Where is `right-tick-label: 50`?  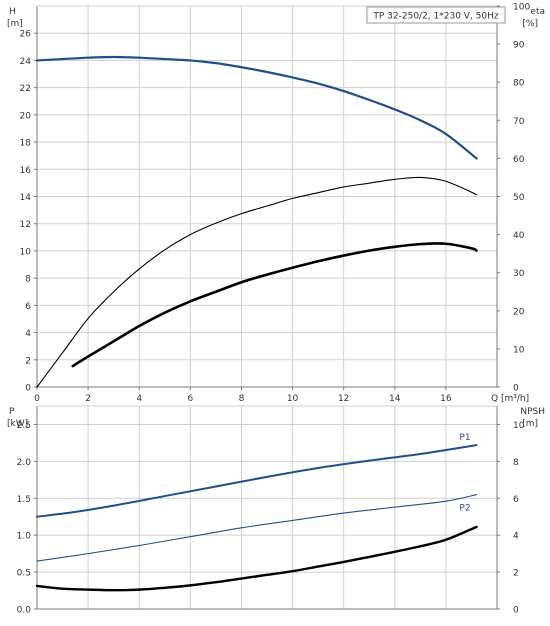 right-tick-label: 50 is located at coordinates (519, 198).